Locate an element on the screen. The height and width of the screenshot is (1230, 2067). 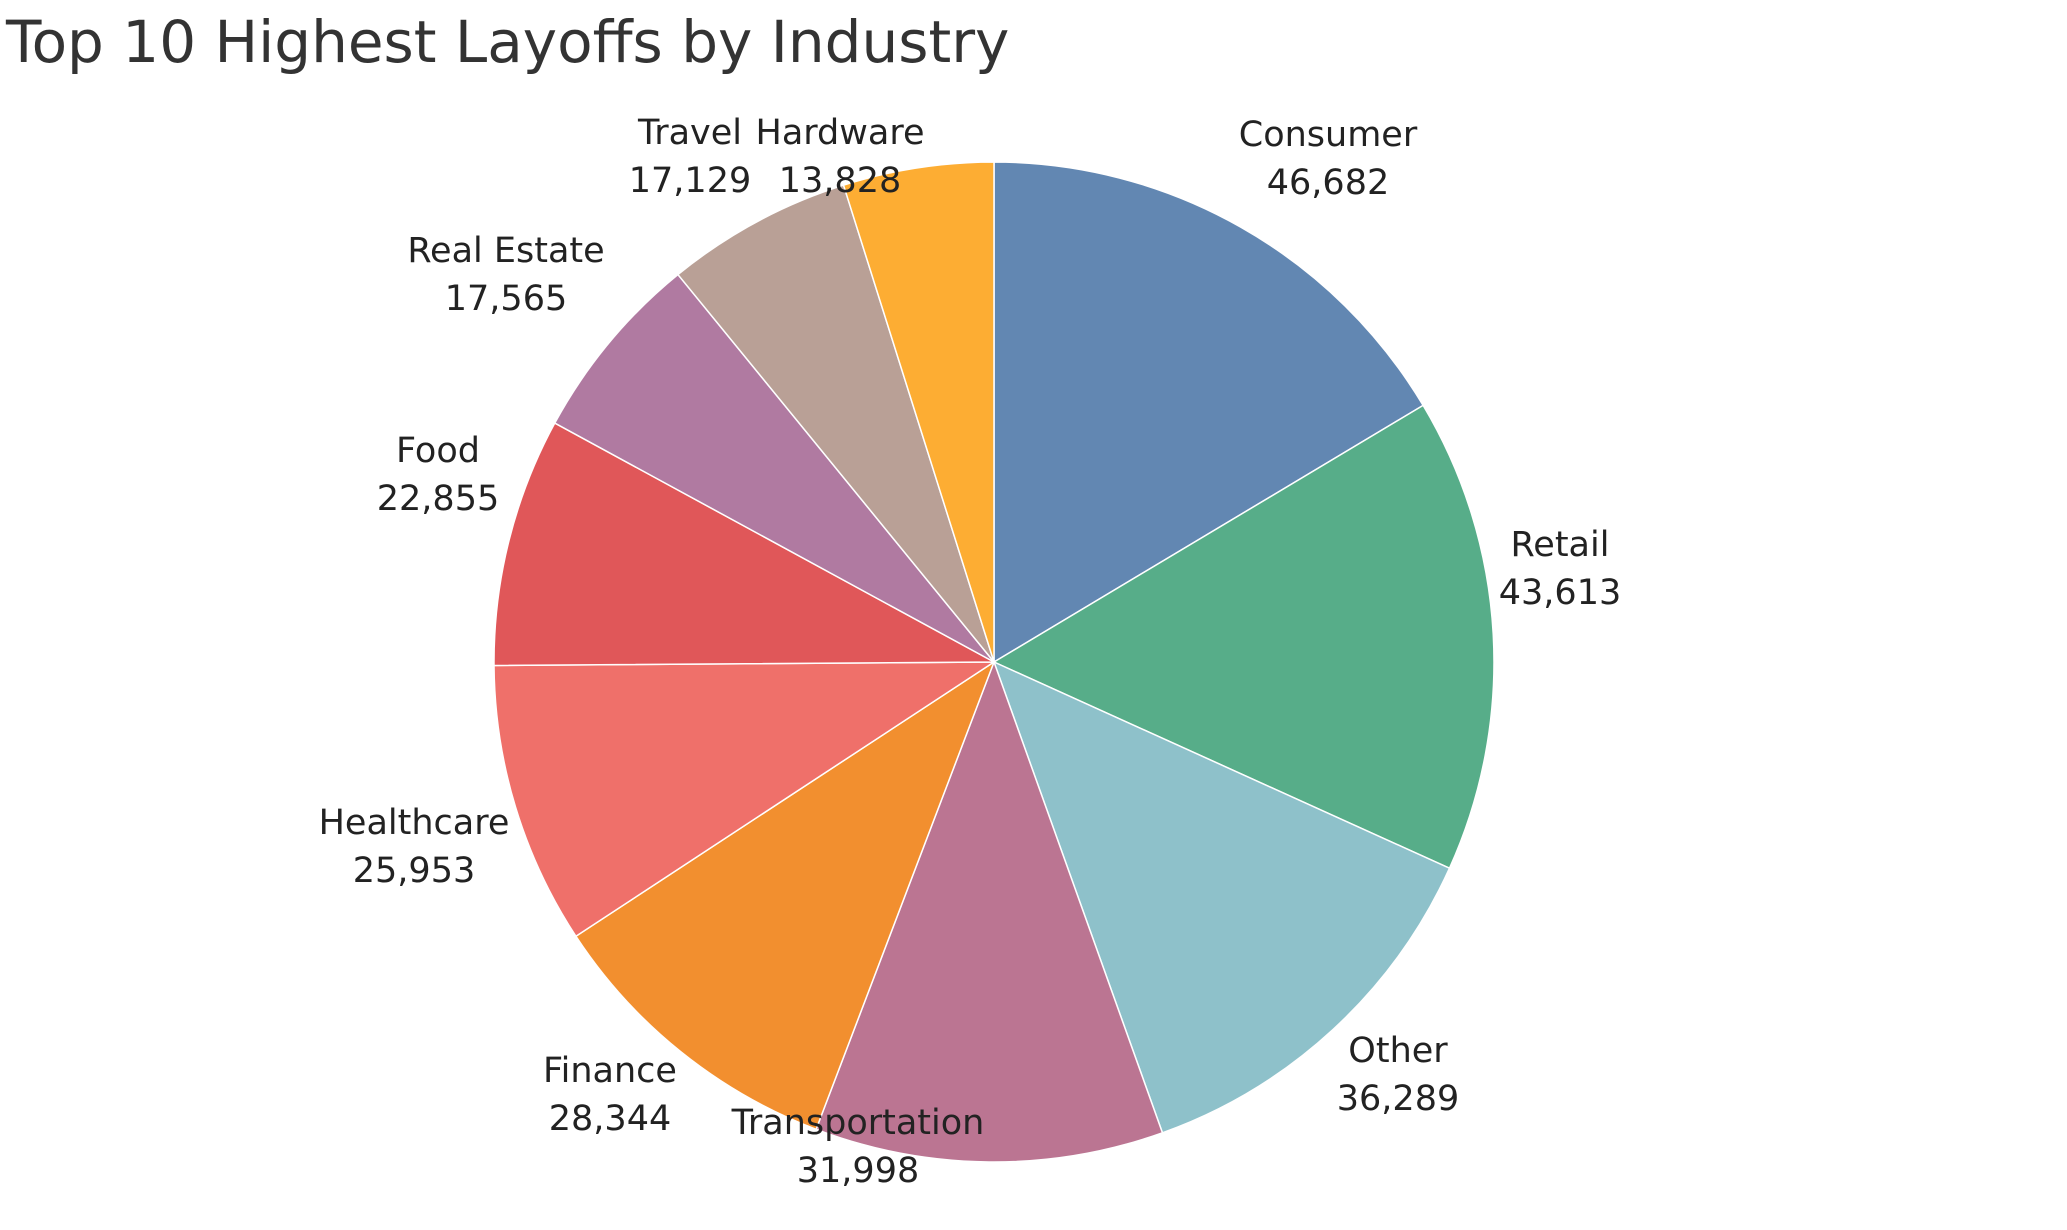
pie-slice-other is located at coordinates (1221, 897).